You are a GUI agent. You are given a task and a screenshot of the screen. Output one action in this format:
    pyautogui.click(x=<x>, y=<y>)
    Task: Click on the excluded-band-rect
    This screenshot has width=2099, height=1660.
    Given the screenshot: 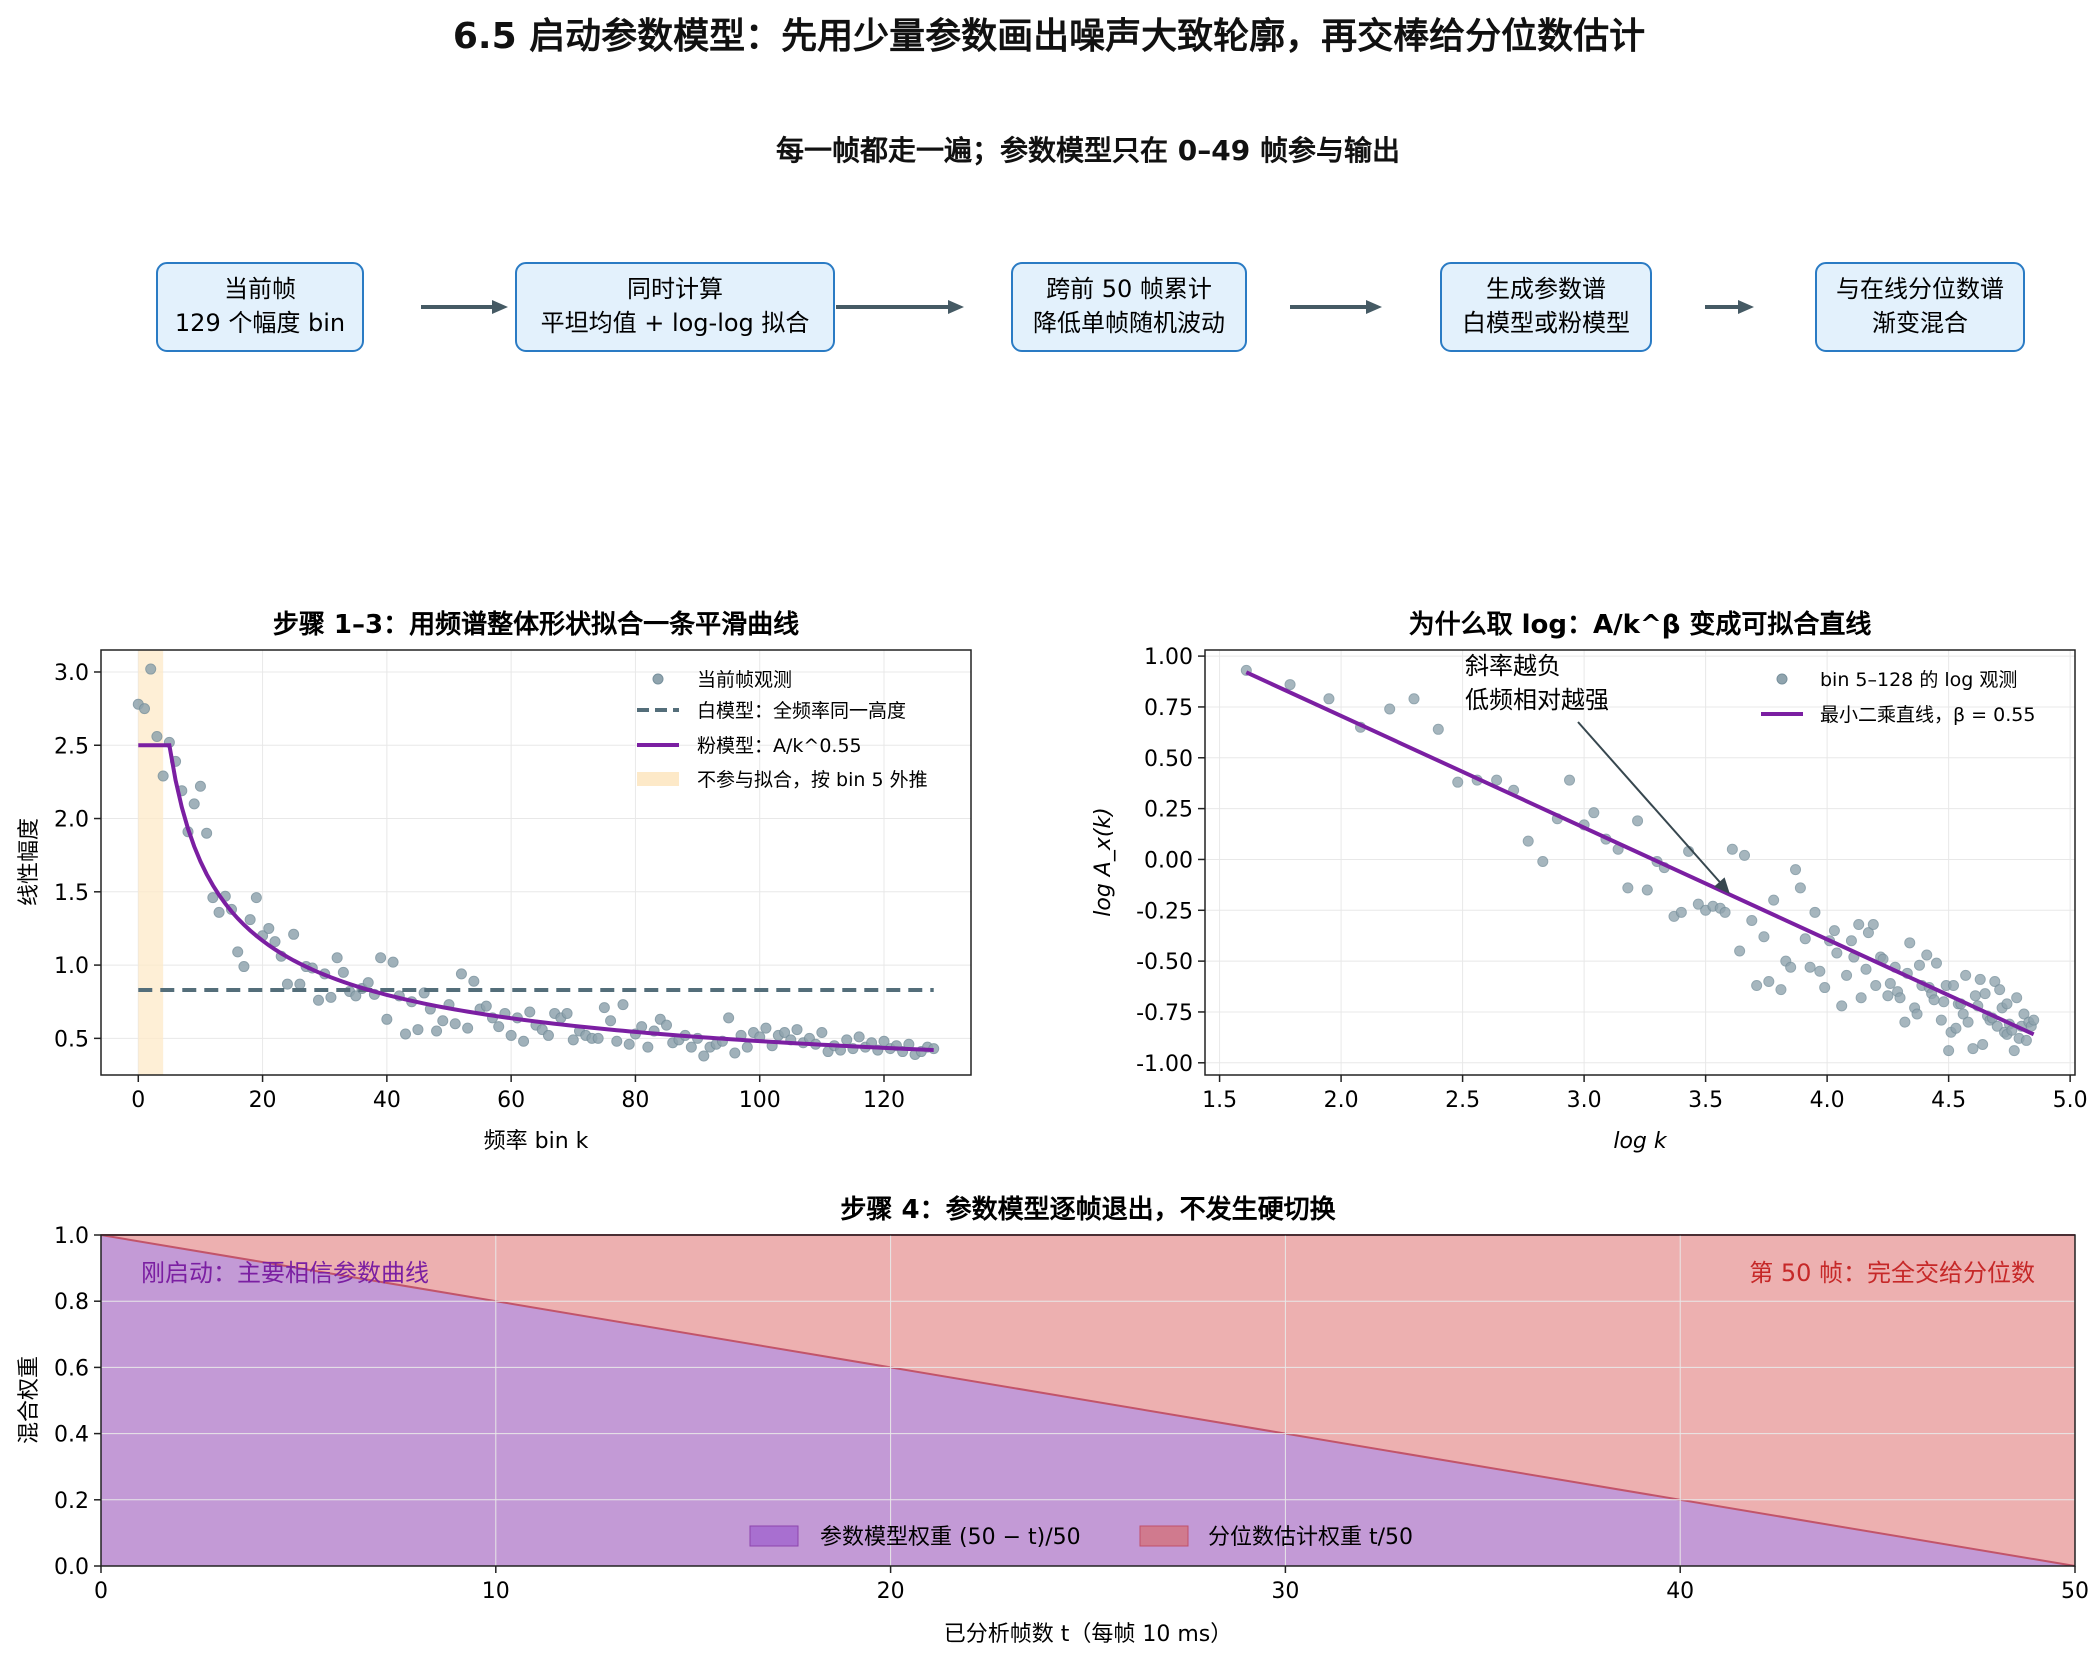 What is the action you would take?
    pyautogui.click(x=151, y=862)
    